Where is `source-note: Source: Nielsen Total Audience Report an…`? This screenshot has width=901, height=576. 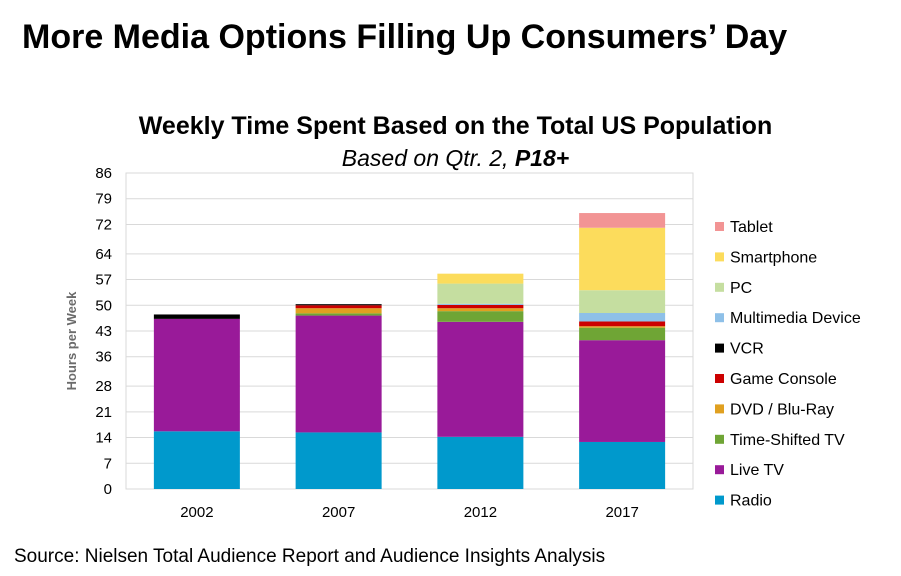
source-note: Source: Nielsen Total Audience Report an… is located at coordinates (310, 556).